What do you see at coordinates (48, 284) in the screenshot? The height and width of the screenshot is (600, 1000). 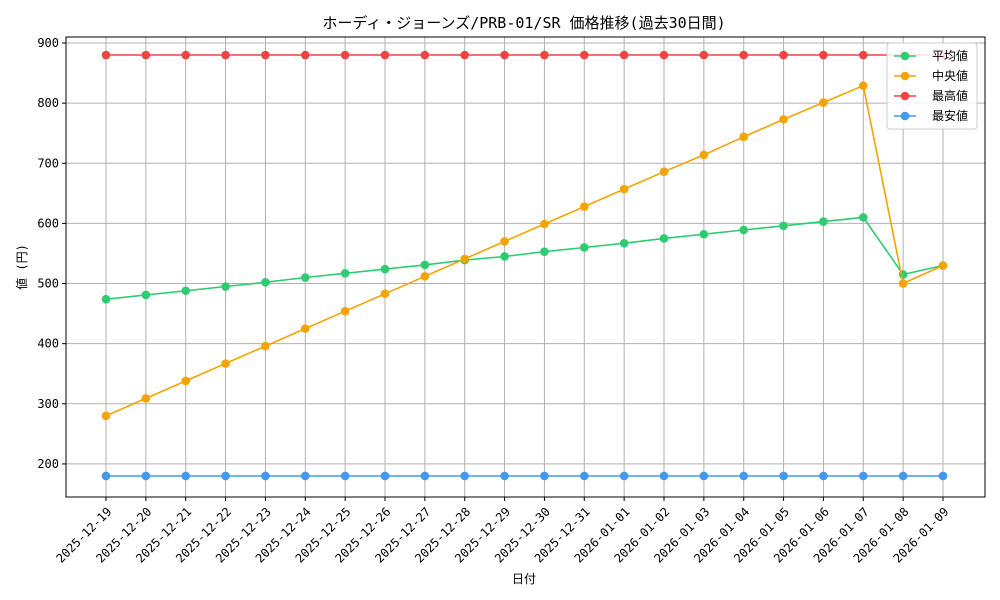 I see `y-tick-label: 500` at bounding box center [48, 284].